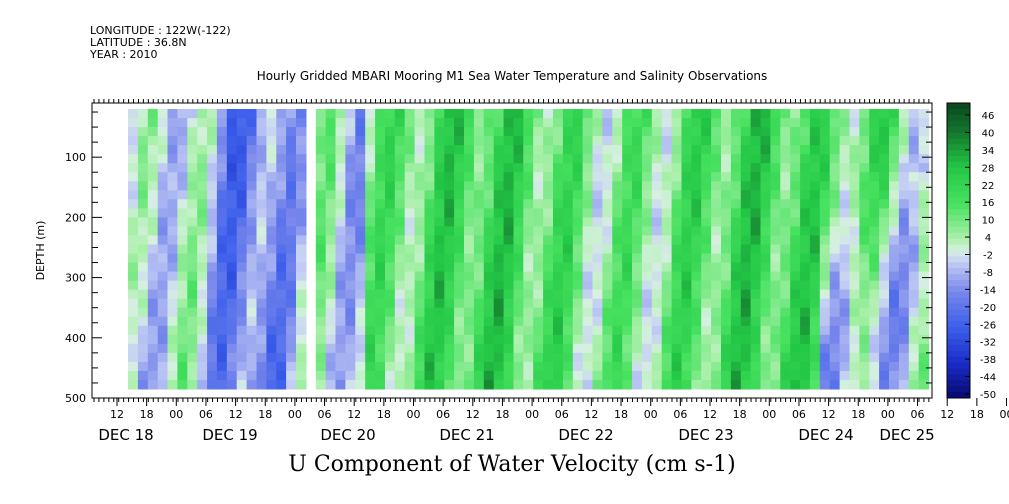  What do you see at coordinates (918, 414) in the screenshot?
I see `x-hour-label: 06` at bounding box center [918, 414].